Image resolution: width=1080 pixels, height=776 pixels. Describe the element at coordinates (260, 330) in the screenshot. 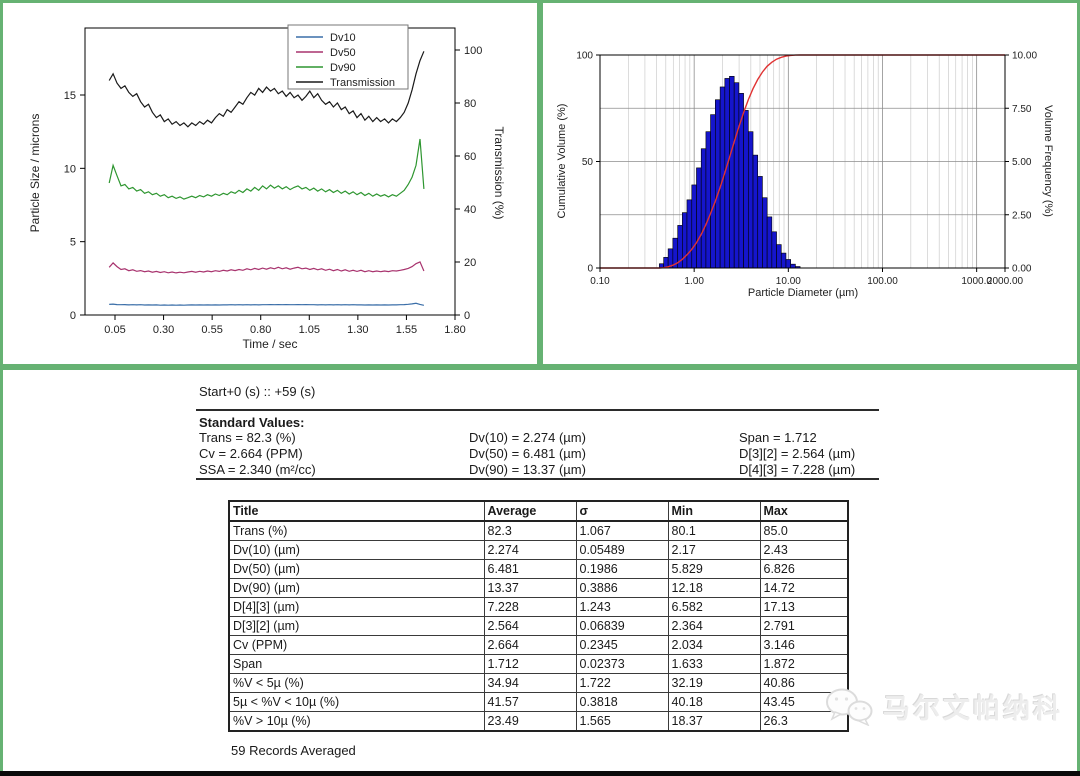

I see `svg-text: 0.80` at that location.